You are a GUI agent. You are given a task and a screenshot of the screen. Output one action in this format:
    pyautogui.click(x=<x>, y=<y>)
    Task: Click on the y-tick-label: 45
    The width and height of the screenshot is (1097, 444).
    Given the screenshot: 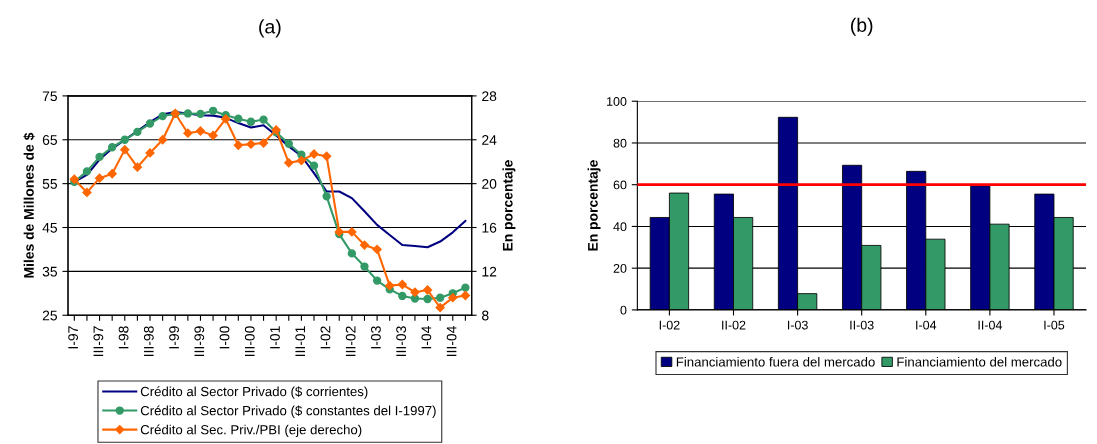 What is the action you would take?
    pyautogui.click(x=50, y=227)
    